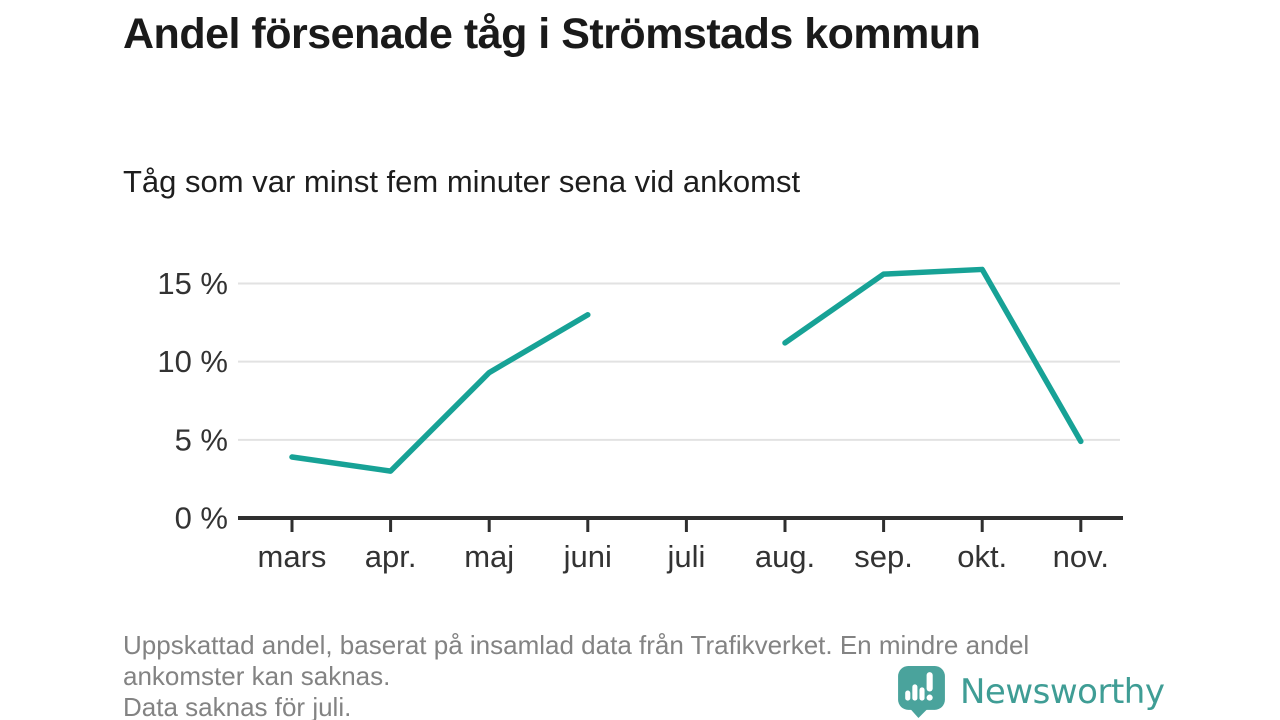 The width and height of the screenshot is (1280, 720). I want to click on footnote-line: Data saknas för juli., so click(237, 706).